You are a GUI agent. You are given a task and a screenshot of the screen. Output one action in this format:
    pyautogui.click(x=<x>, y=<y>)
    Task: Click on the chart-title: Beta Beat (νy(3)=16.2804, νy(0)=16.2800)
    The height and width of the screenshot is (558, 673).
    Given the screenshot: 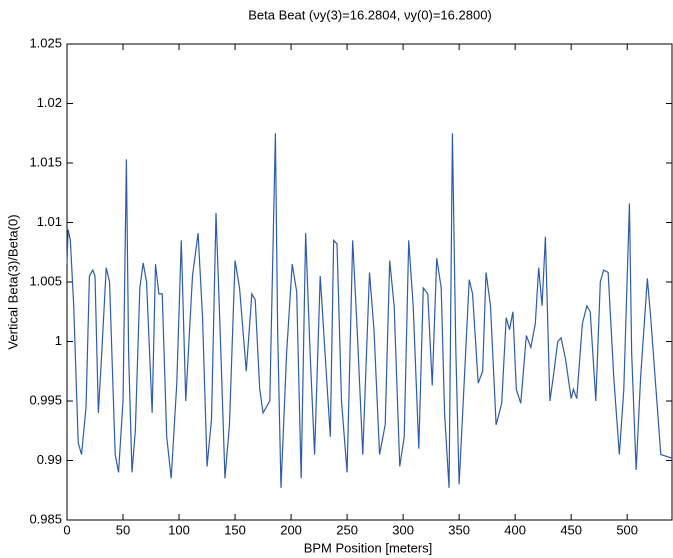 What is the action you would take?
    pyautogui.click(x=370, y=14)
    